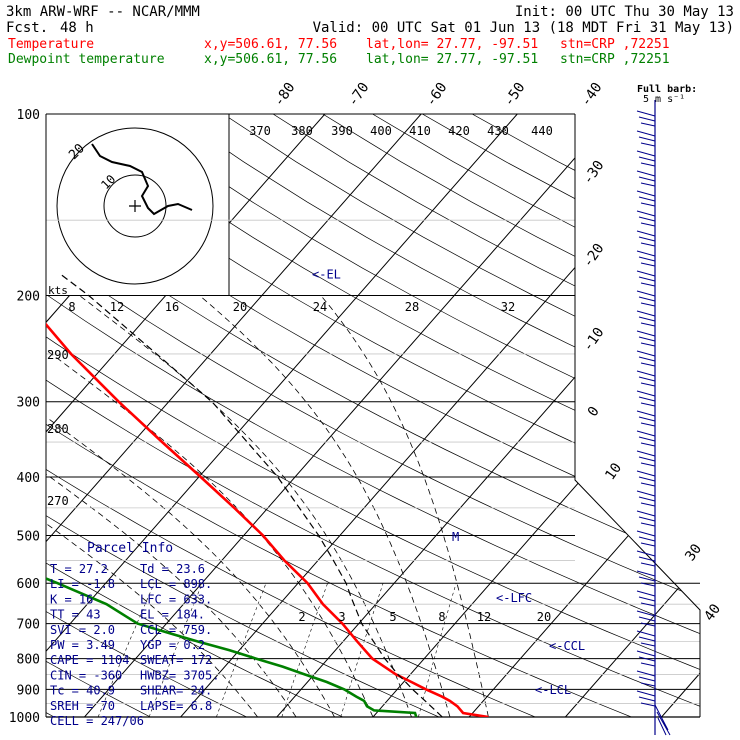 The image size is (740, 740). What do you see at coordinates (82, 584) in the screenshot?
I see `parcel-info-left: LI = -1.8` at bounding box center [82, 584].